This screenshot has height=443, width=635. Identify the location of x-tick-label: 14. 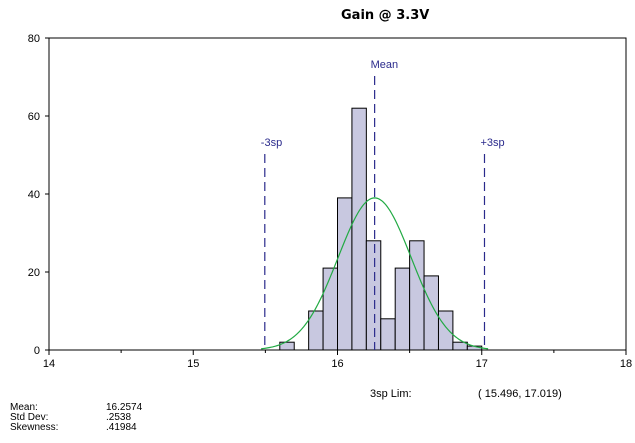
(49, 364).